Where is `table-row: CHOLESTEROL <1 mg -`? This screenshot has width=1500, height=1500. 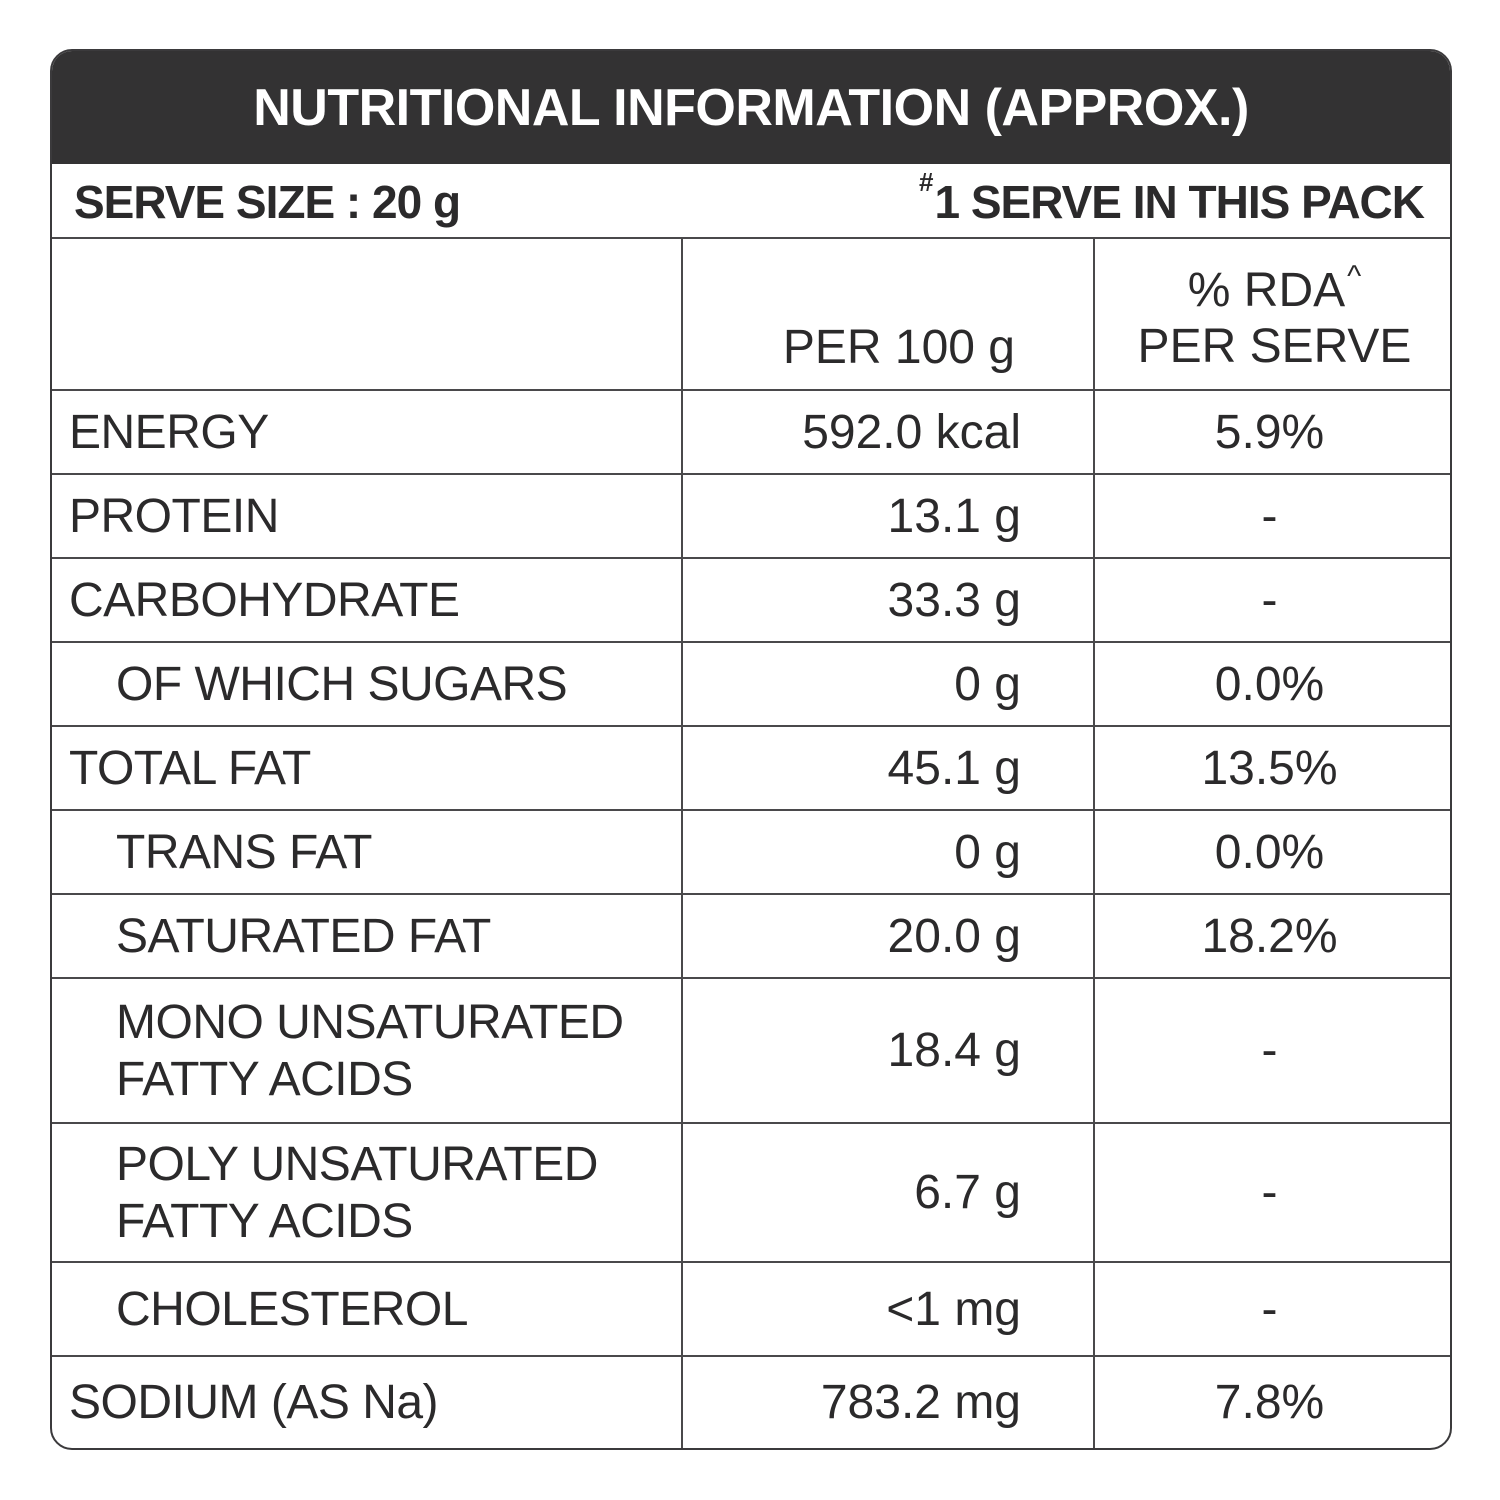
table-row: CHOLESTEROL <1 mg - is located at coordinates (751, 1310).